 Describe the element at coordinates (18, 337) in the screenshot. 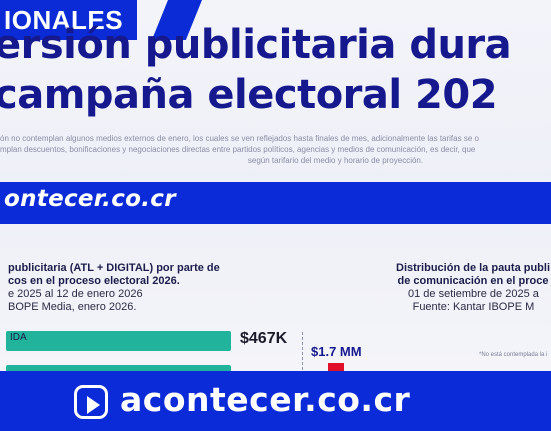

I see `bar-label: IDA` at that location.